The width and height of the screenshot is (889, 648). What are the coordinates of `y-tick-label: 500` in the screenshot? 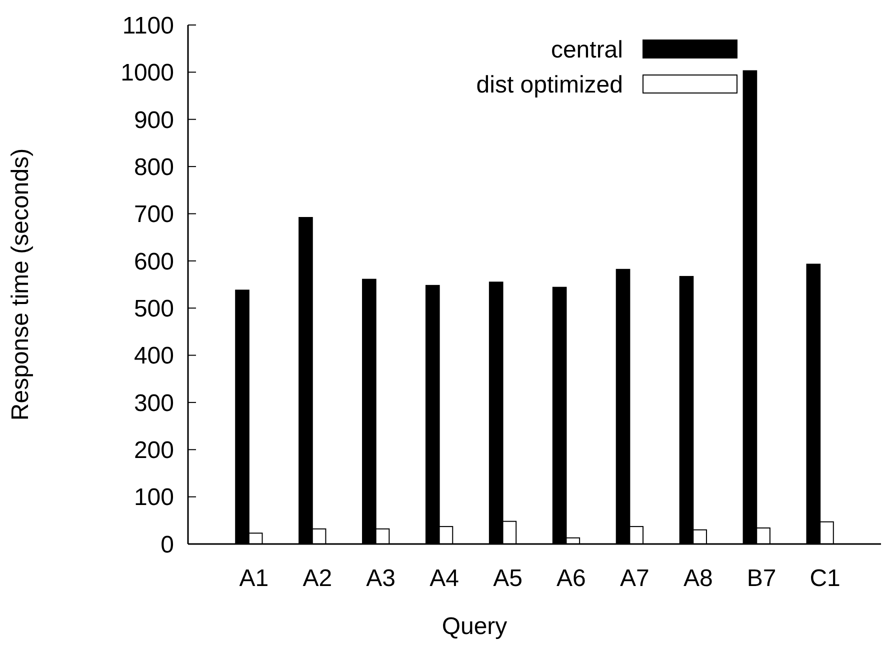 It's located at (154, 308).